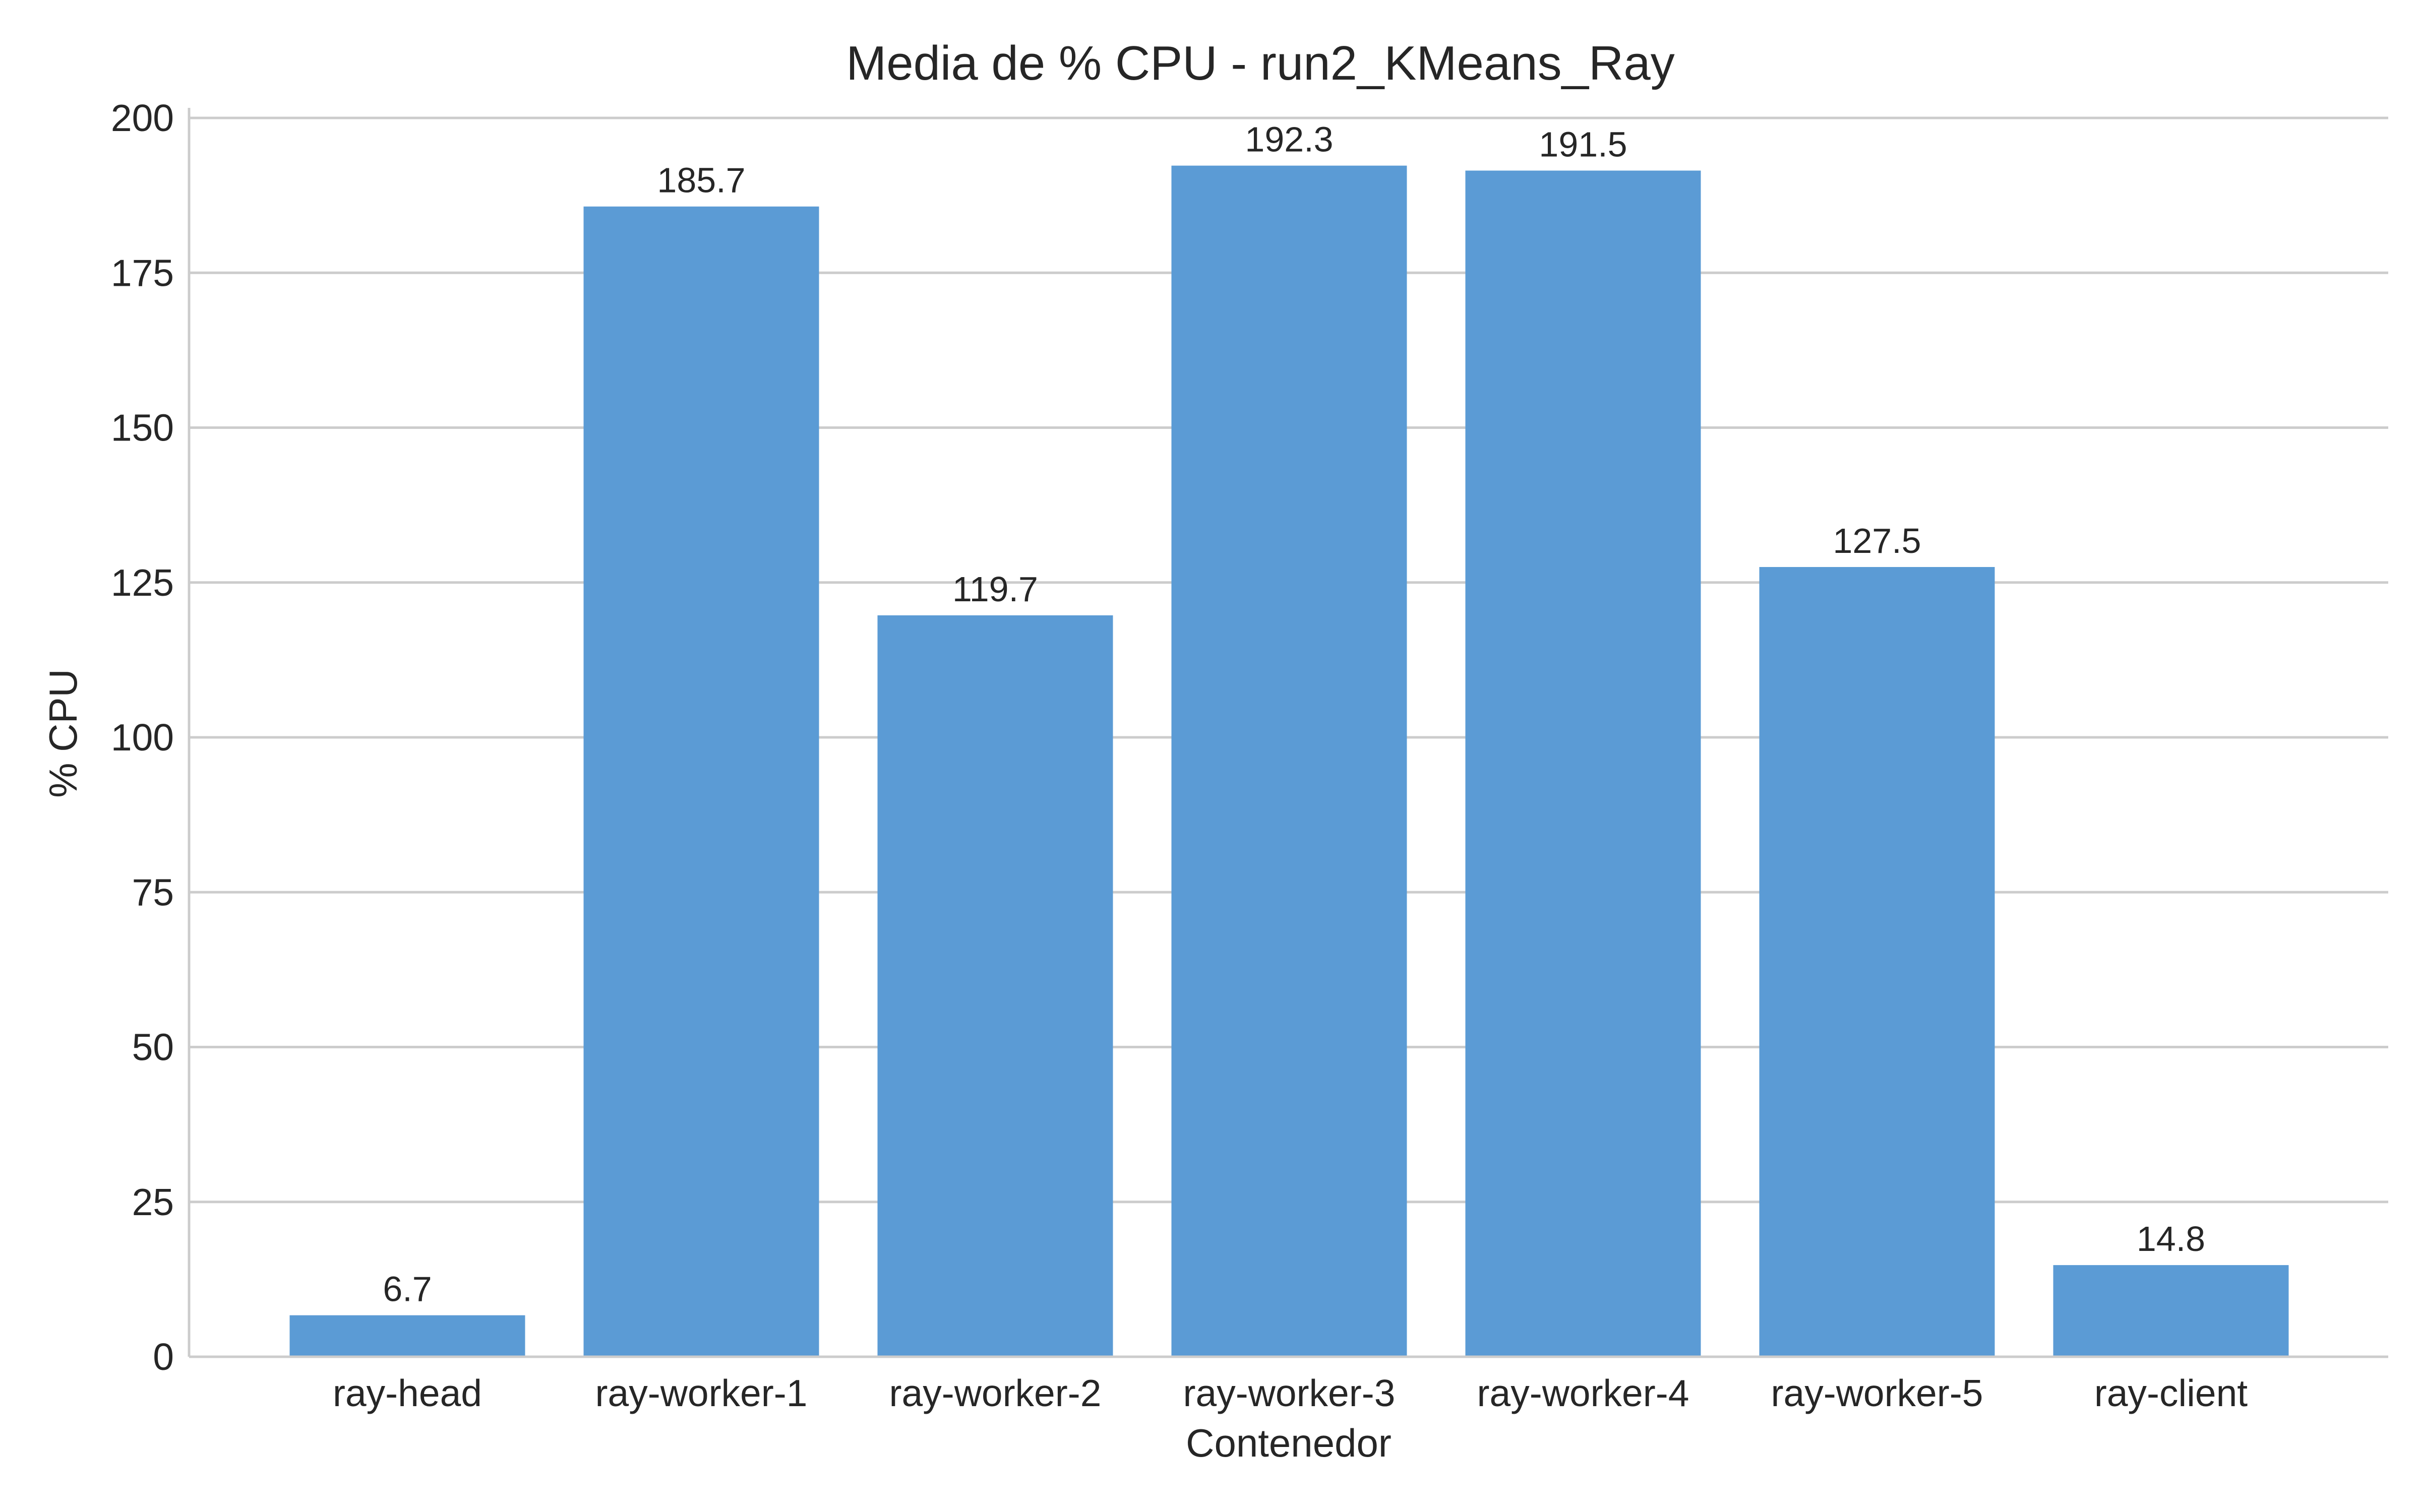 The height and width of the screenshot is (1512, 2420). Describe the element at coordinates (701, 181) in the screenshot. I see `bar-value-label: 185.7` at that location.